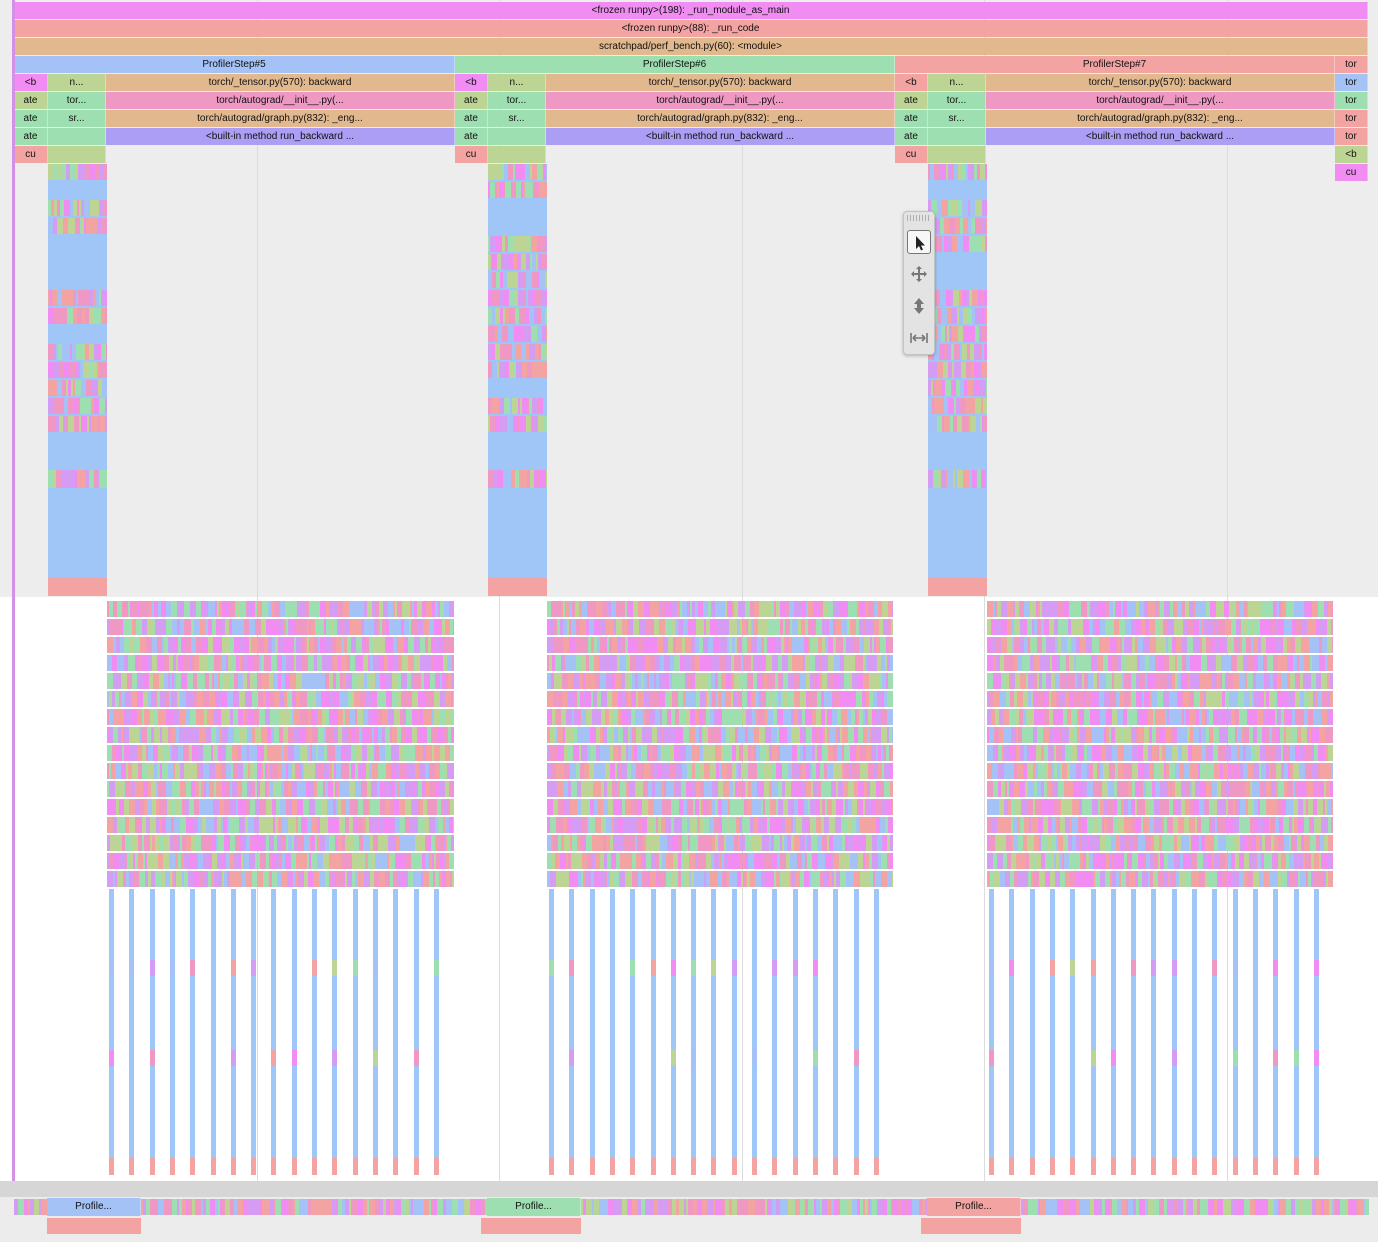  Describe the element at coordinates (280, 82) in the screenshot. I see `frame-tensor-backward: torch/_tensor.py(570): backward` at that location.